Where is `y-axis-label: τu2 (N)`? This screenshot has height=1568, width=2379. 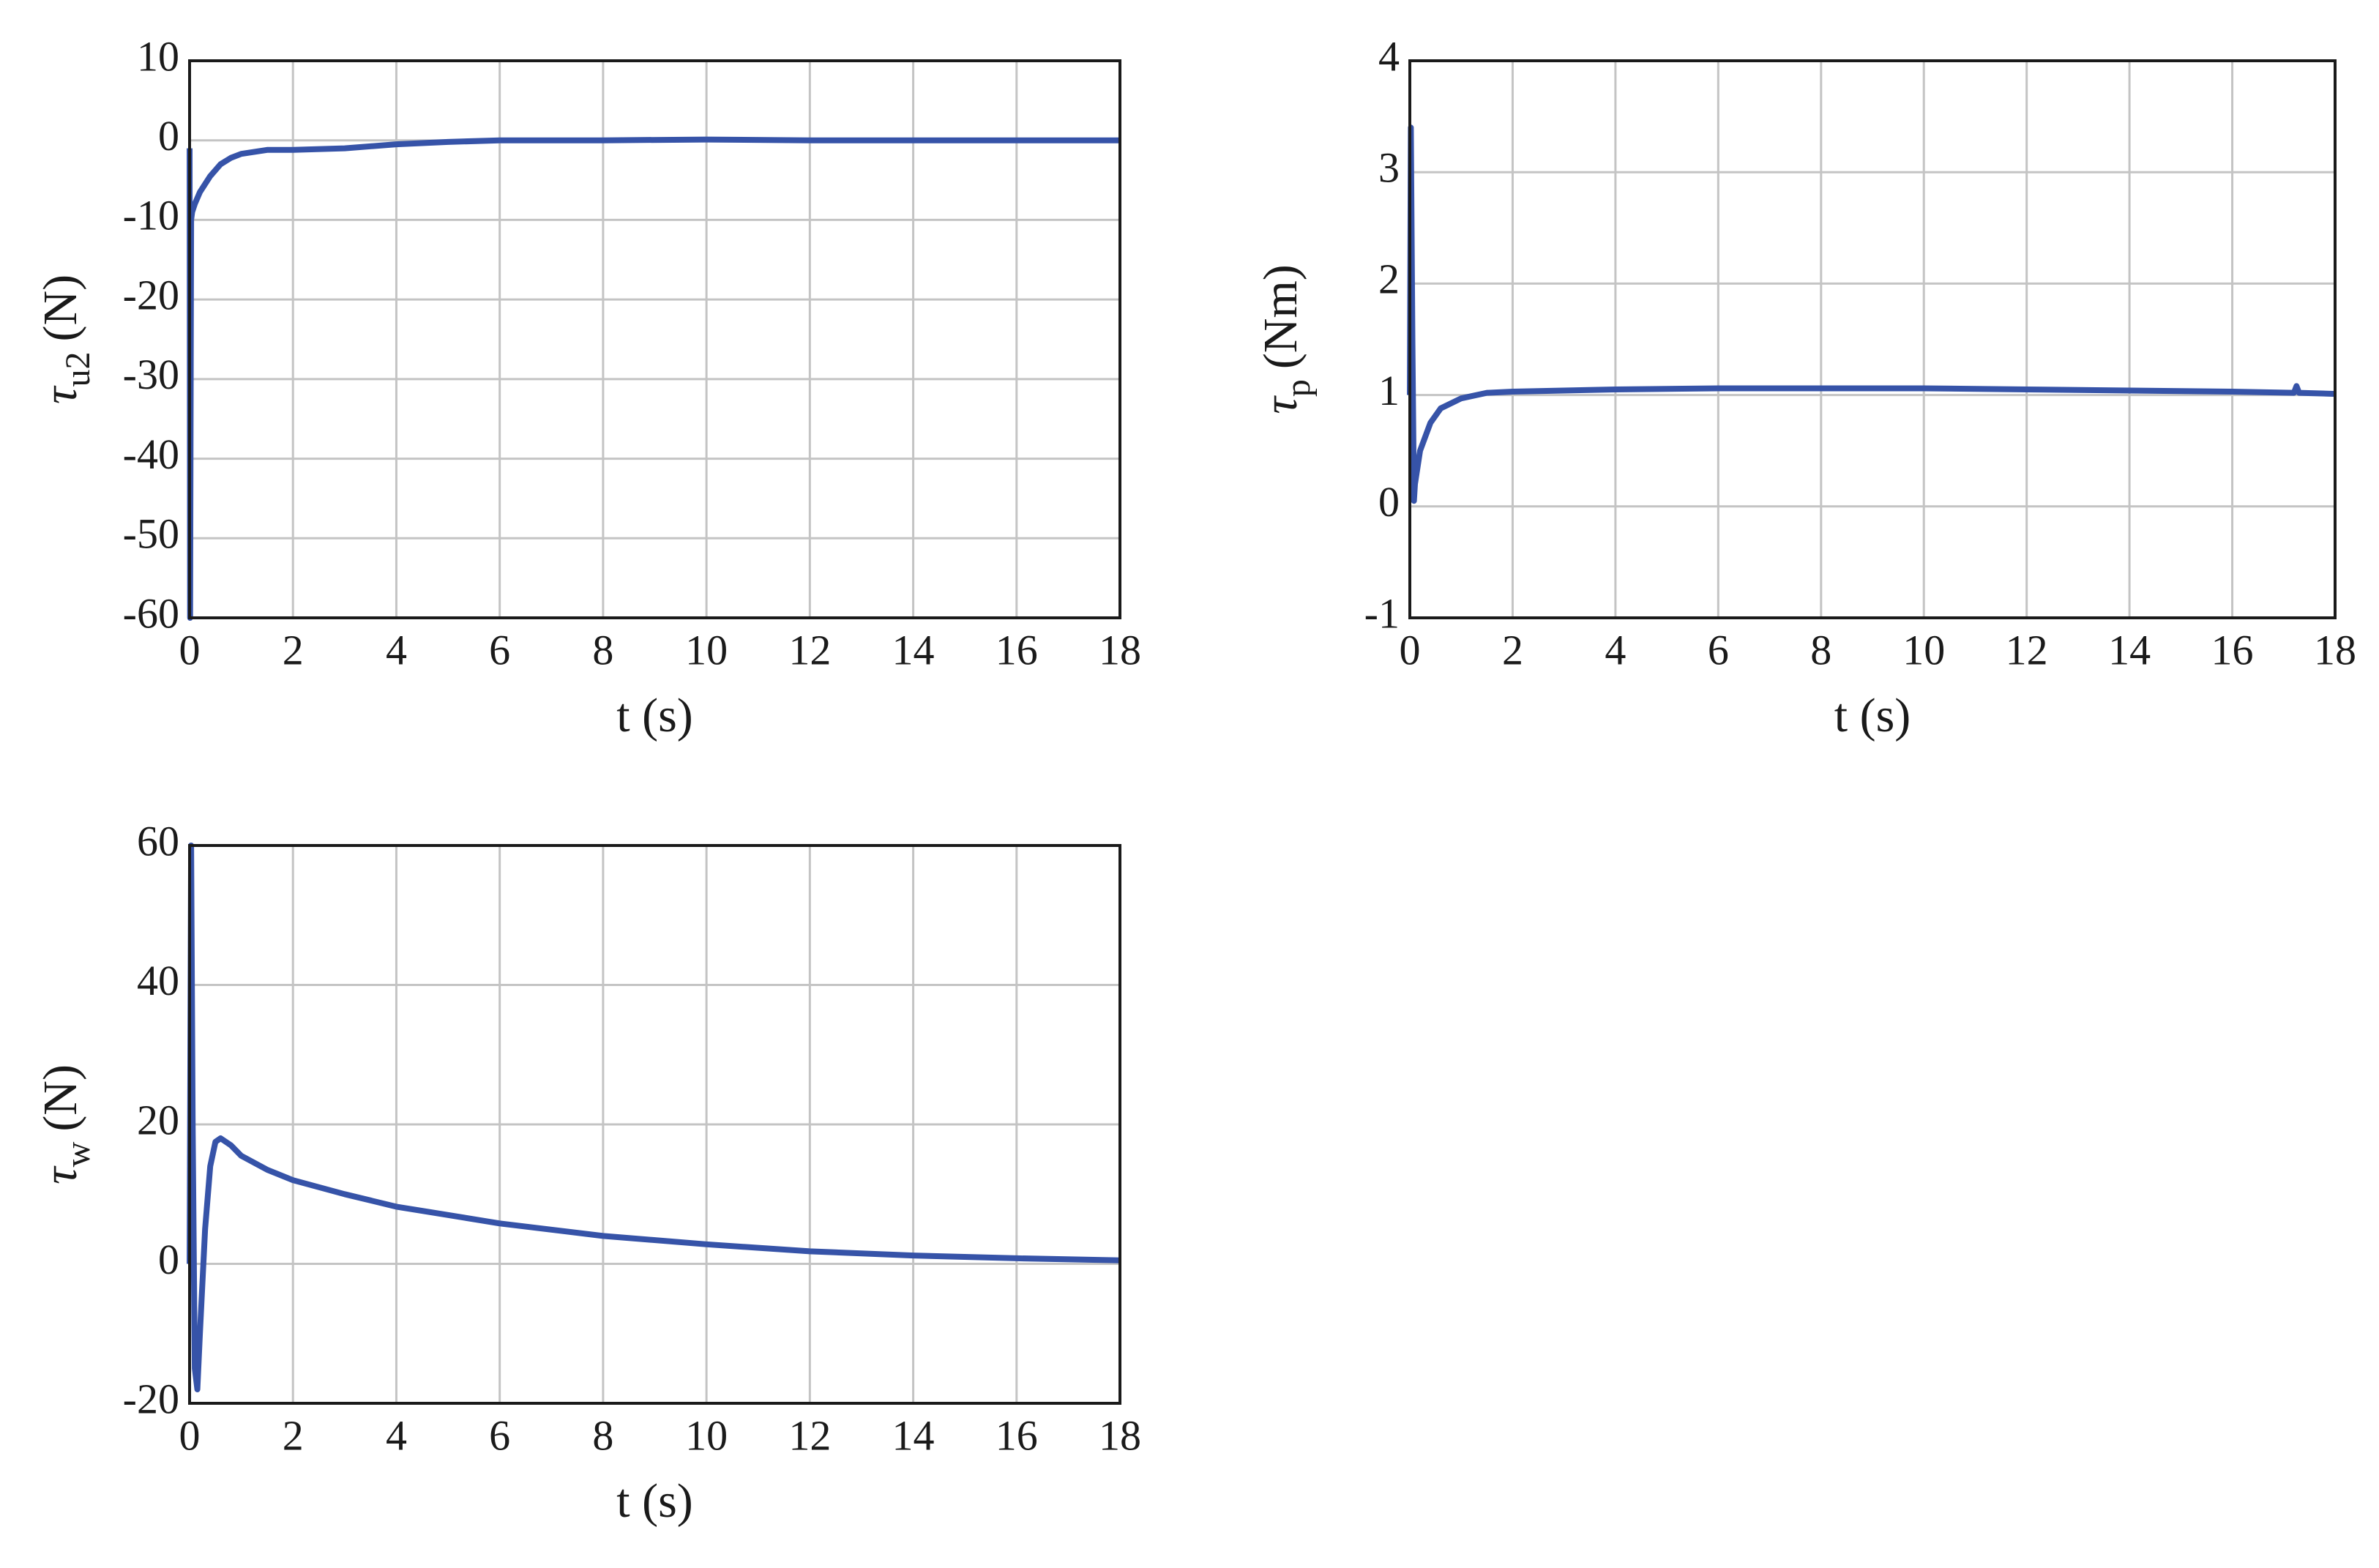 y-axis-label: τu2 (N) is located at coordinates (65, 339).